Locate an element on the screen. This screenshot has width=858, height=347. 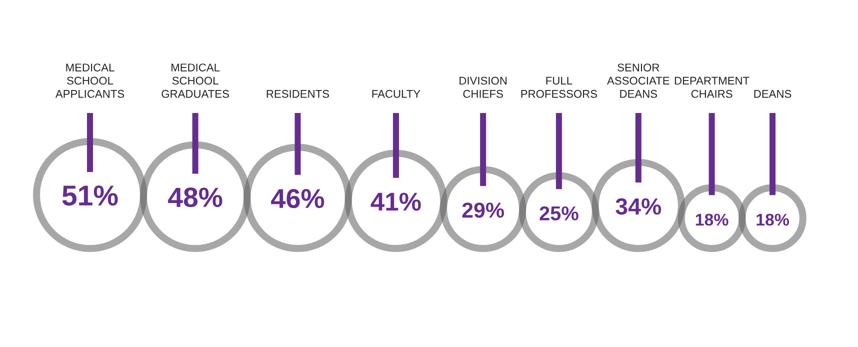
category-label: FACULTY is located at coordinates (396, 94).